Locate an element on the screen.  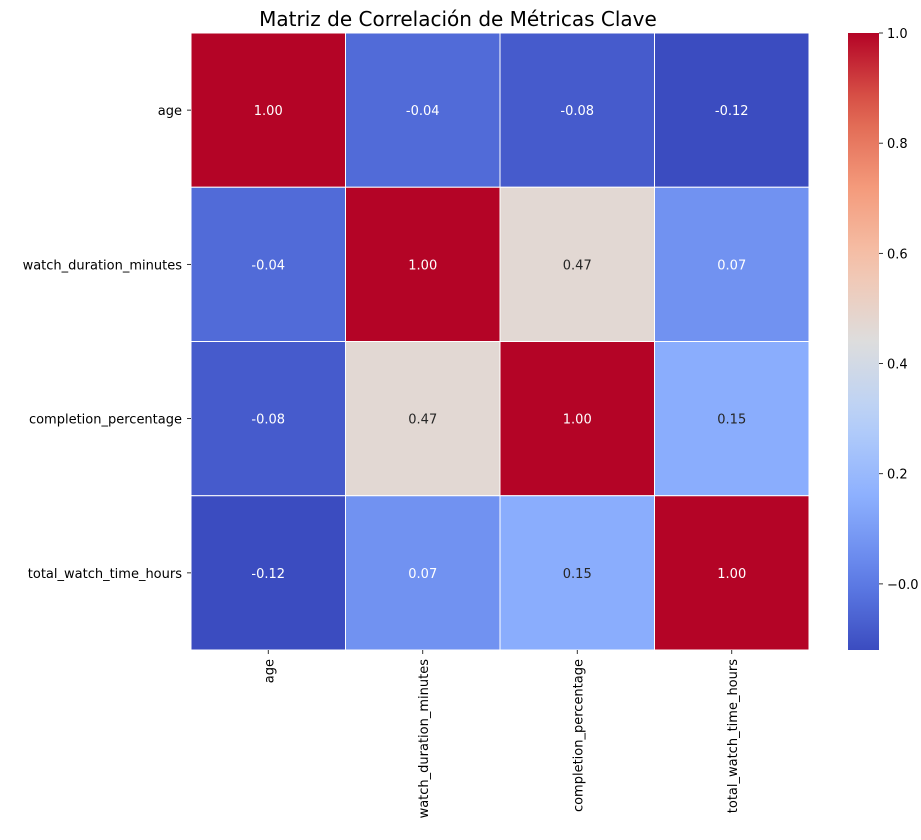
colorbar-tick-label: 1.0 is located at coordinates (897, 34).